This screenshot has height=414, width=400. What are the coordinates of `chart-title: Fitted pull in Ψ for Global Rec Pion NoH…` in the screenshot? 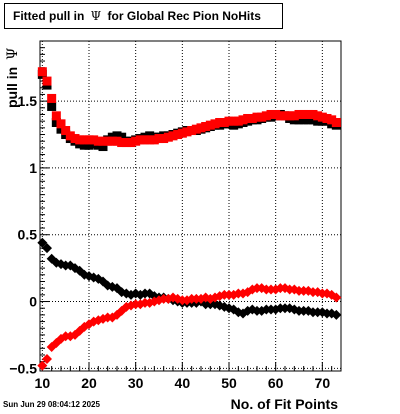 It's located at (143, 16).